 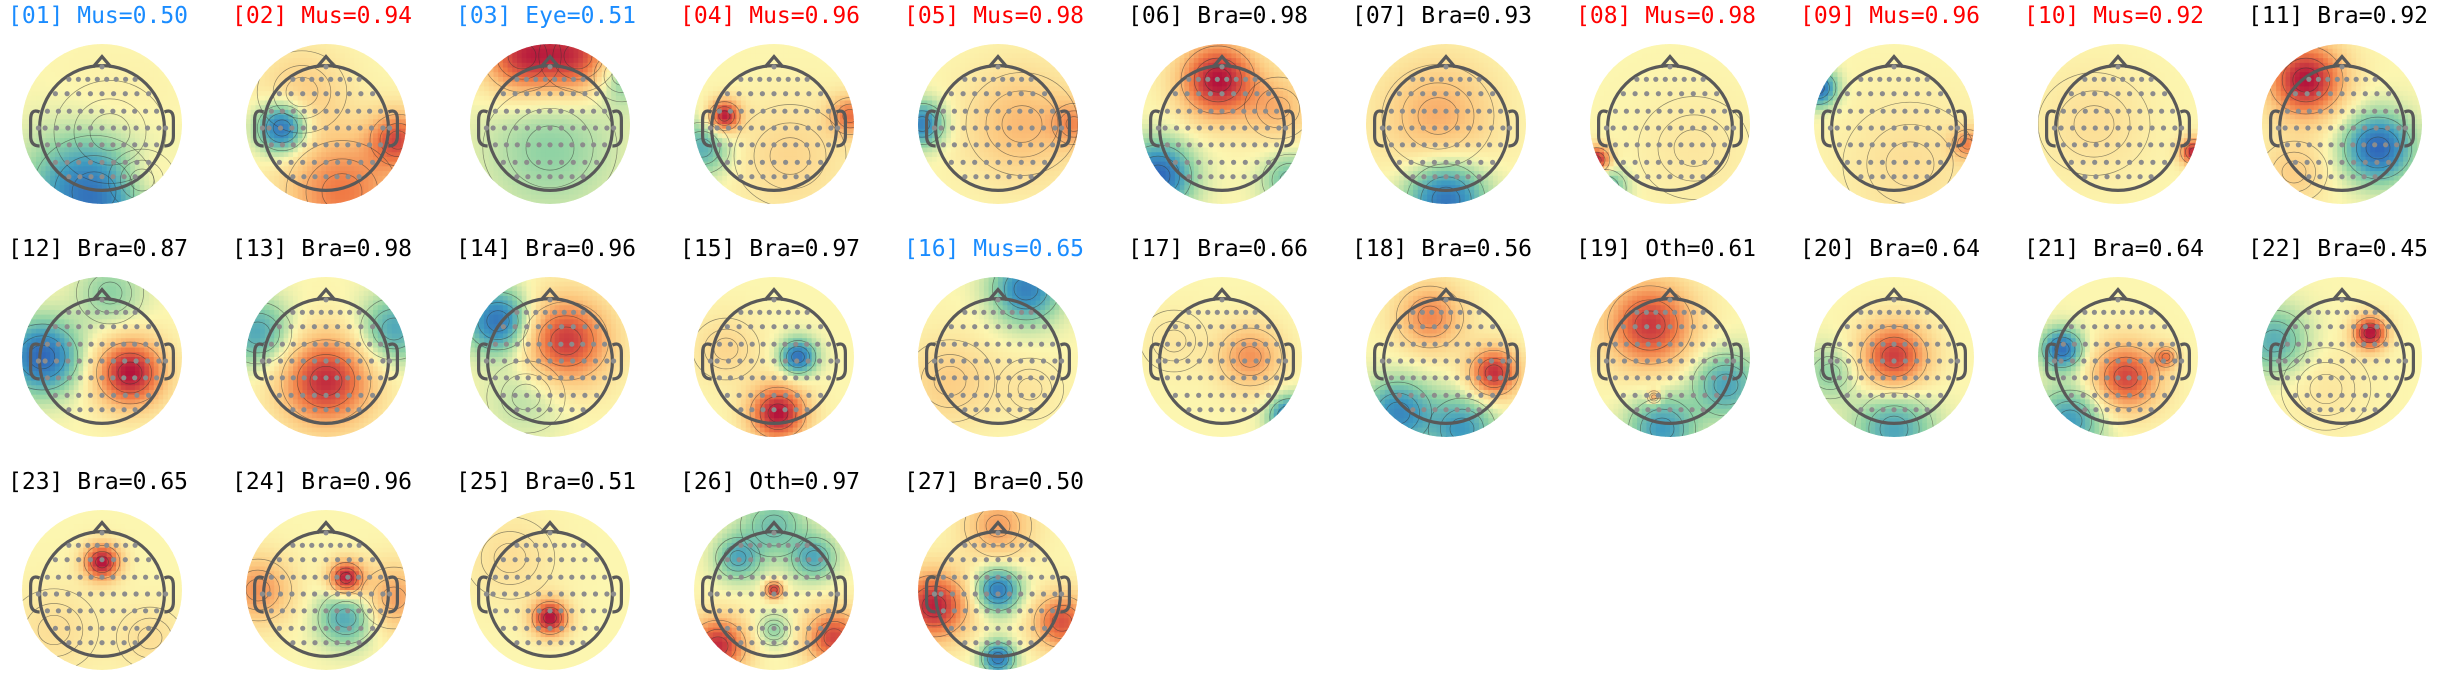 I want to click on component-title: [03] Eye=0.51, so click(x=546, y=16).